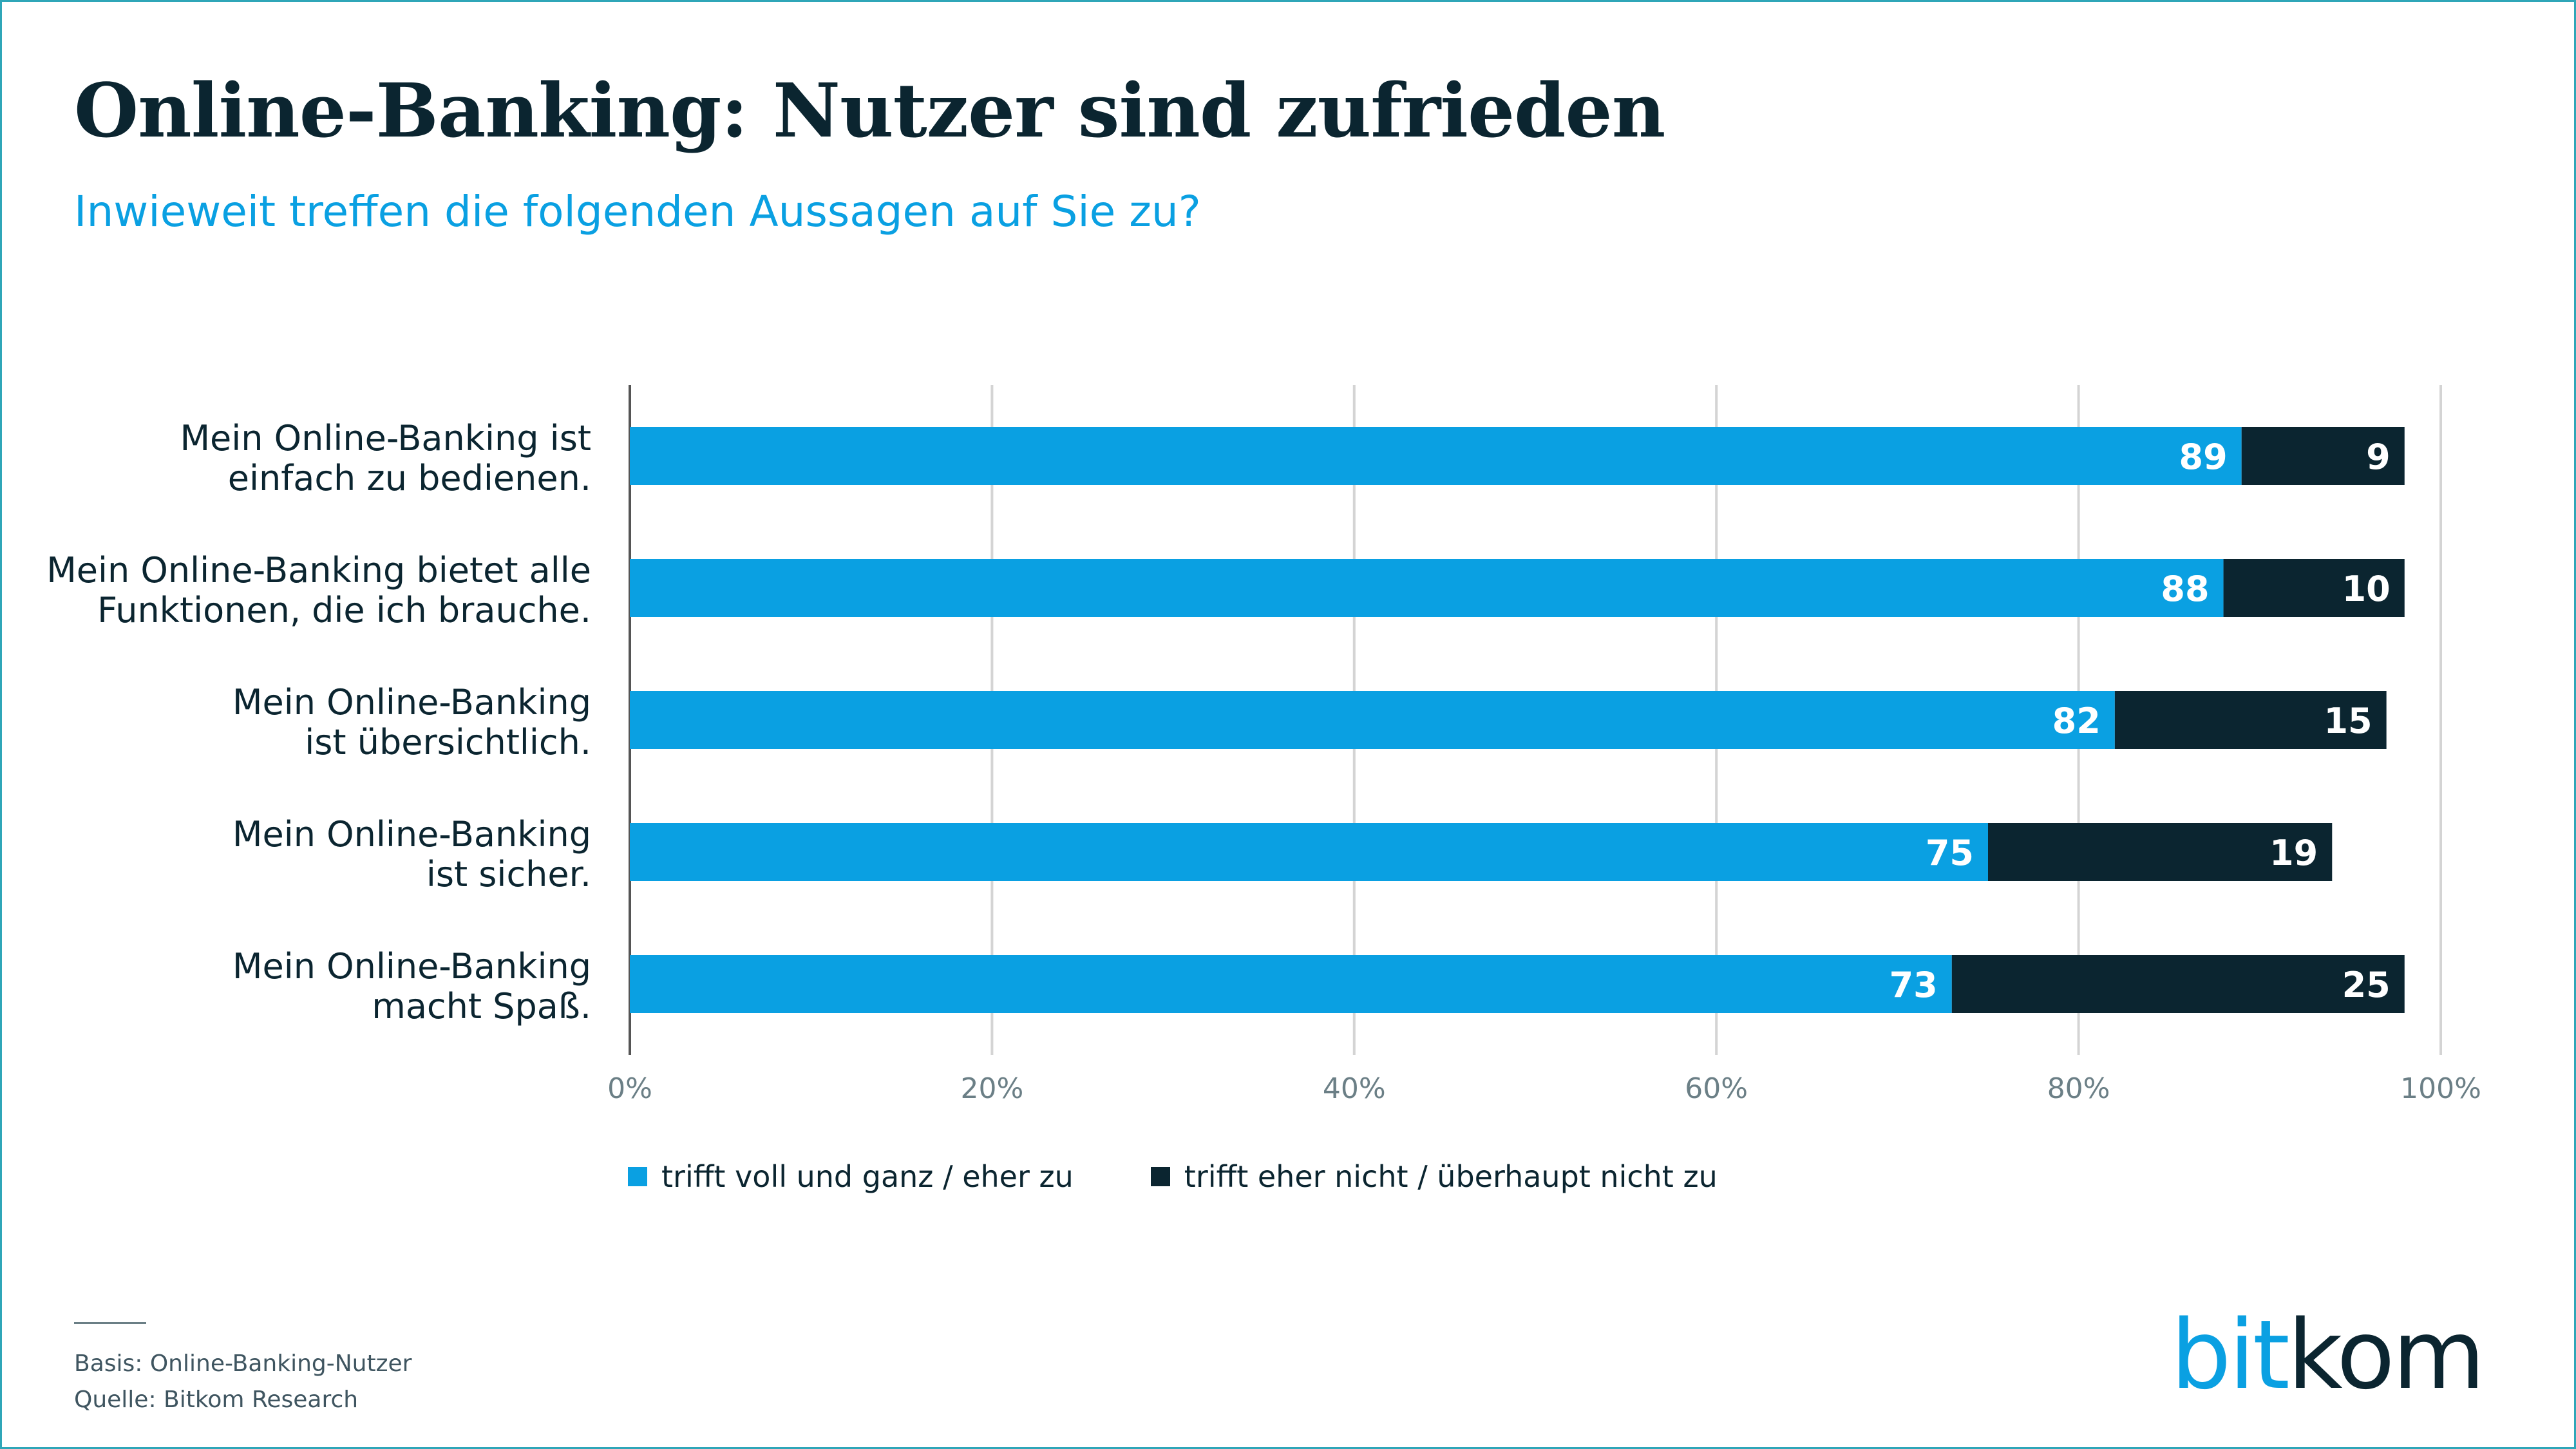 Image resolution: width=2576 pixels, height=1449 pixels. What do you see at coordinates (2185, 589) in the screenshot?
I see `data-label: 88` at bounding box center [2185, 589].